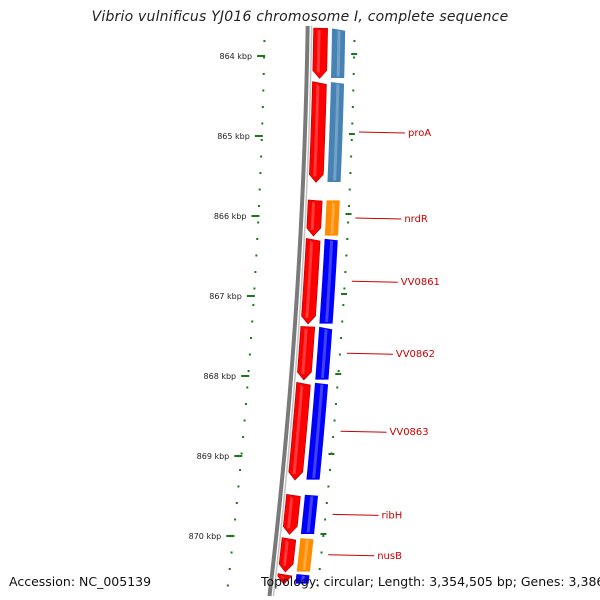 The height and width of the screenshot is (600, 600). Describe the element at coordinates (419, 133) in the screenshot. I see `gene-label: proA` at that location.